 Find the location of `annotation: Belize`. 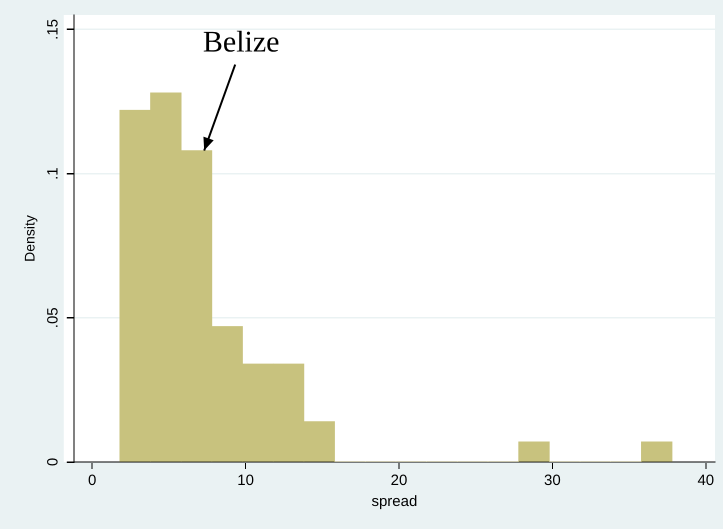

annotation: Belize is located at coordinates (241, 41).